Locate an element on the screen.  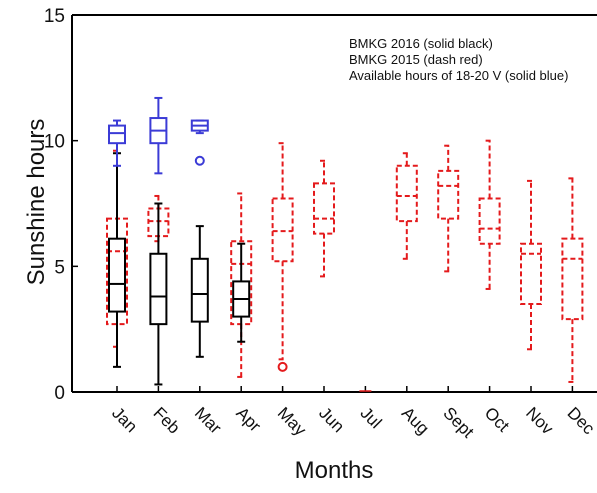
x-tick-label: Apr is located at coordinates (248, 419).